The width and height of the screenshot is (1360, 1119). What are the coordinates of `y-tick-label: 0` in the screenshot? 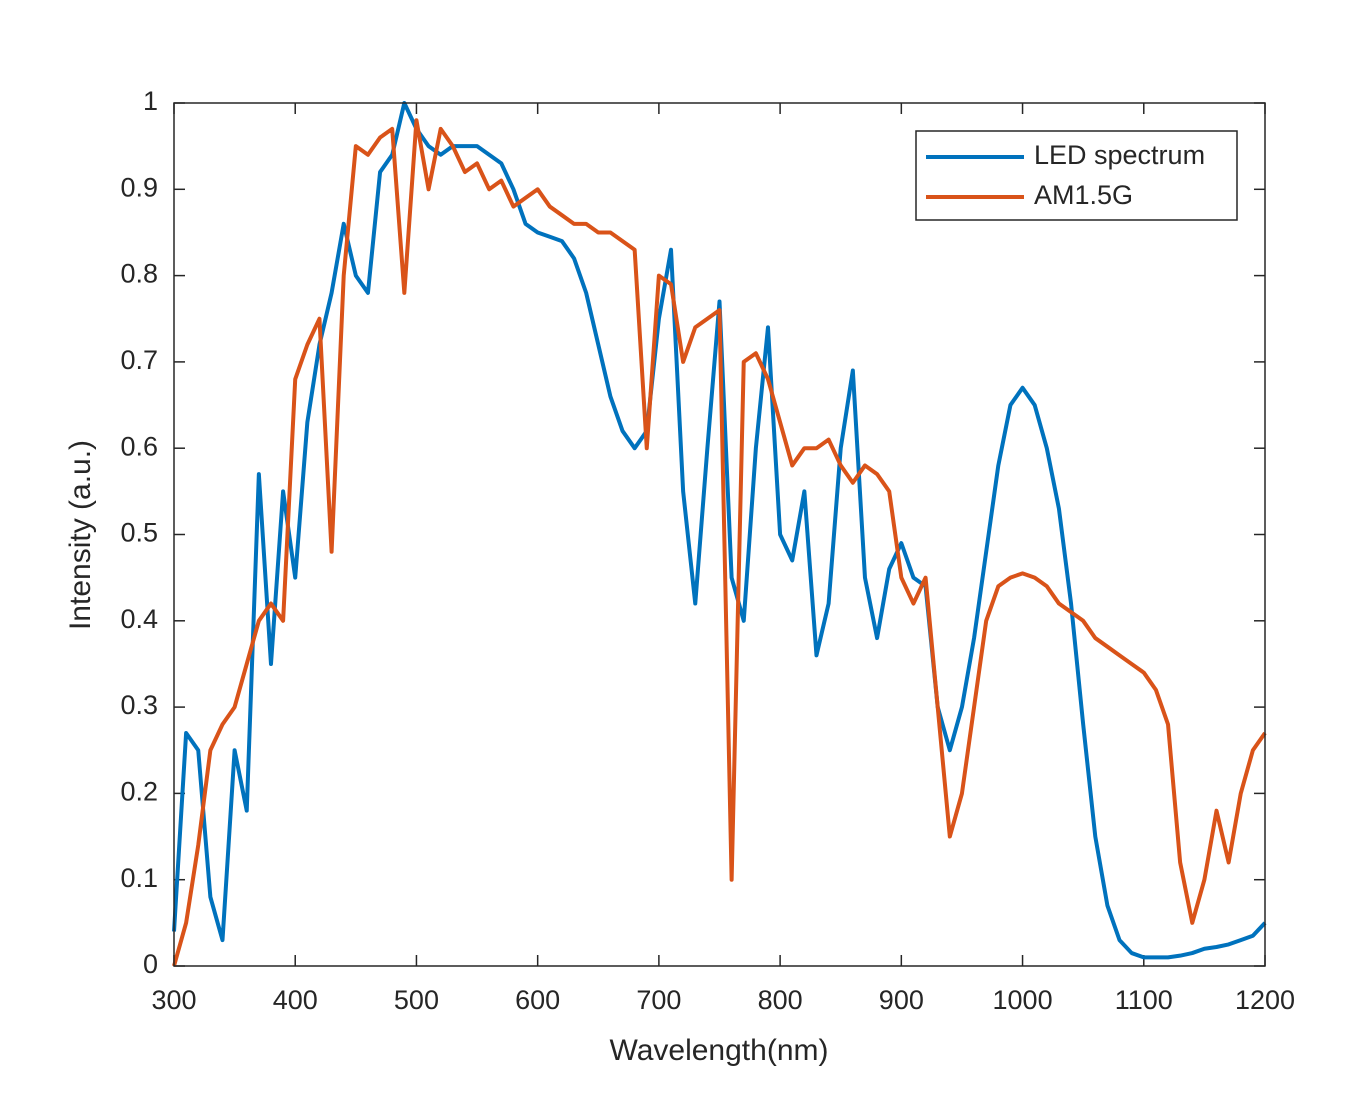 It's located at (150, 964).